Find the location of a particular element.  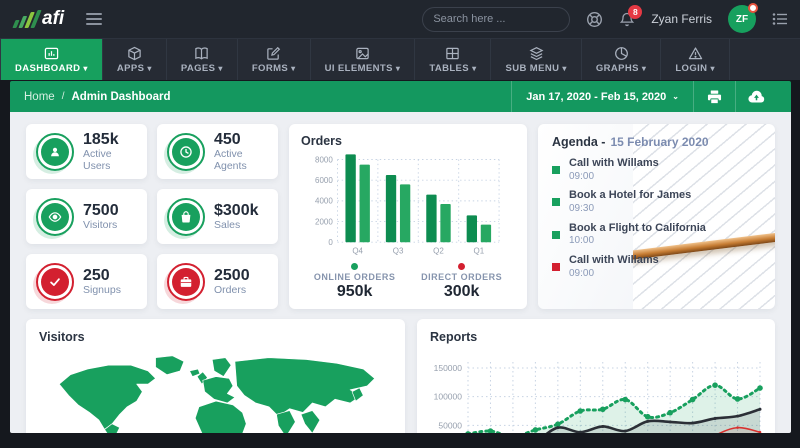

app-logo: afi is located at coordinates (38, 19).